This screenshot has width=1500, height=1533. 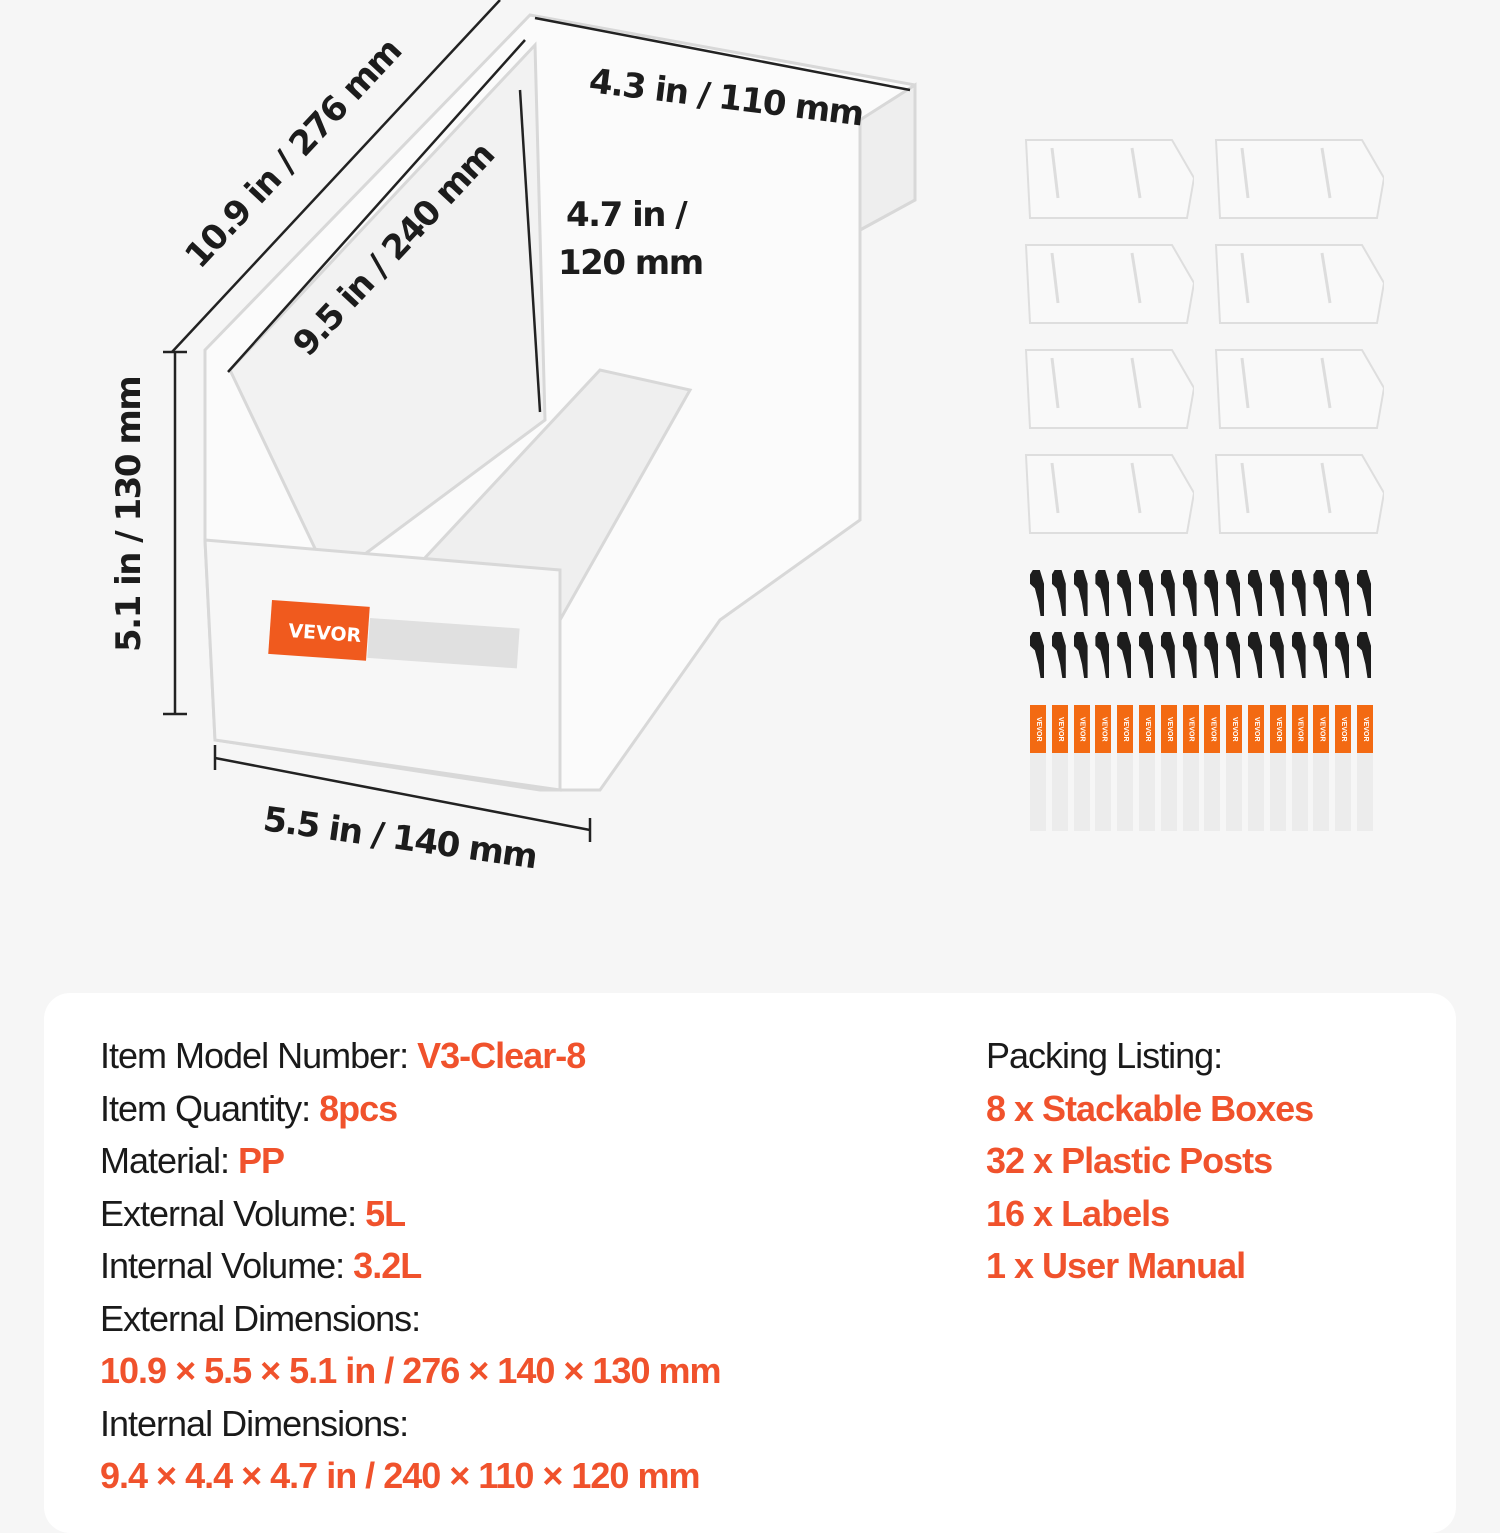 I want to click on spec-label: Item Model Number:, so click(x=259, y=1055).